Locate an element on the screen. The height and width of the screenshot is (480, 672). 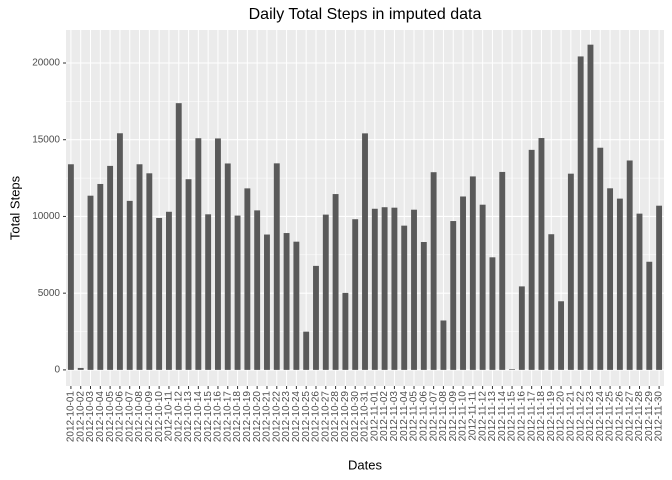
x-tick-label: 2012-11-15 is located at coordinates (512, 416).